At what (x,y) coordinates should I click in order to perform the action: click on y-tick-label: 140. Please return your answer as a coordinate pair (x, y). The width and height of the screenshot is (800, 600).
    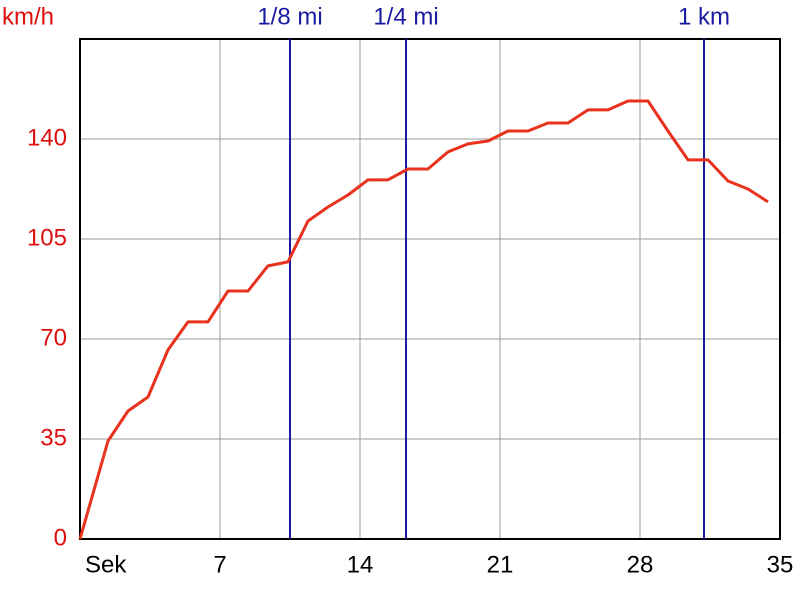
    Looking at the image, I should click on (47, 137).